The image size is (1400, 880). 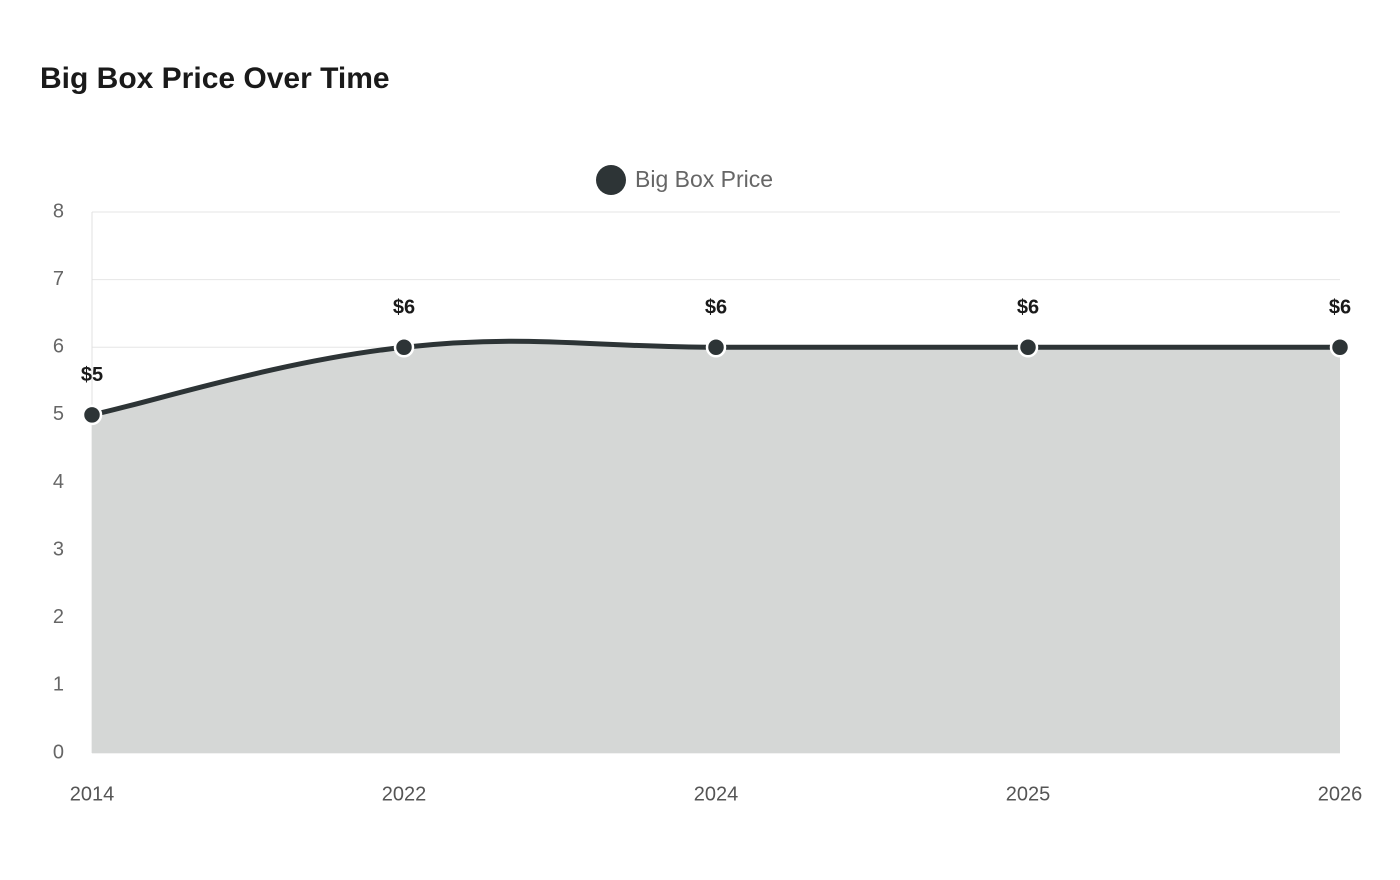 I want to click on y-tick-label: 7, so click(x=58, y=279).